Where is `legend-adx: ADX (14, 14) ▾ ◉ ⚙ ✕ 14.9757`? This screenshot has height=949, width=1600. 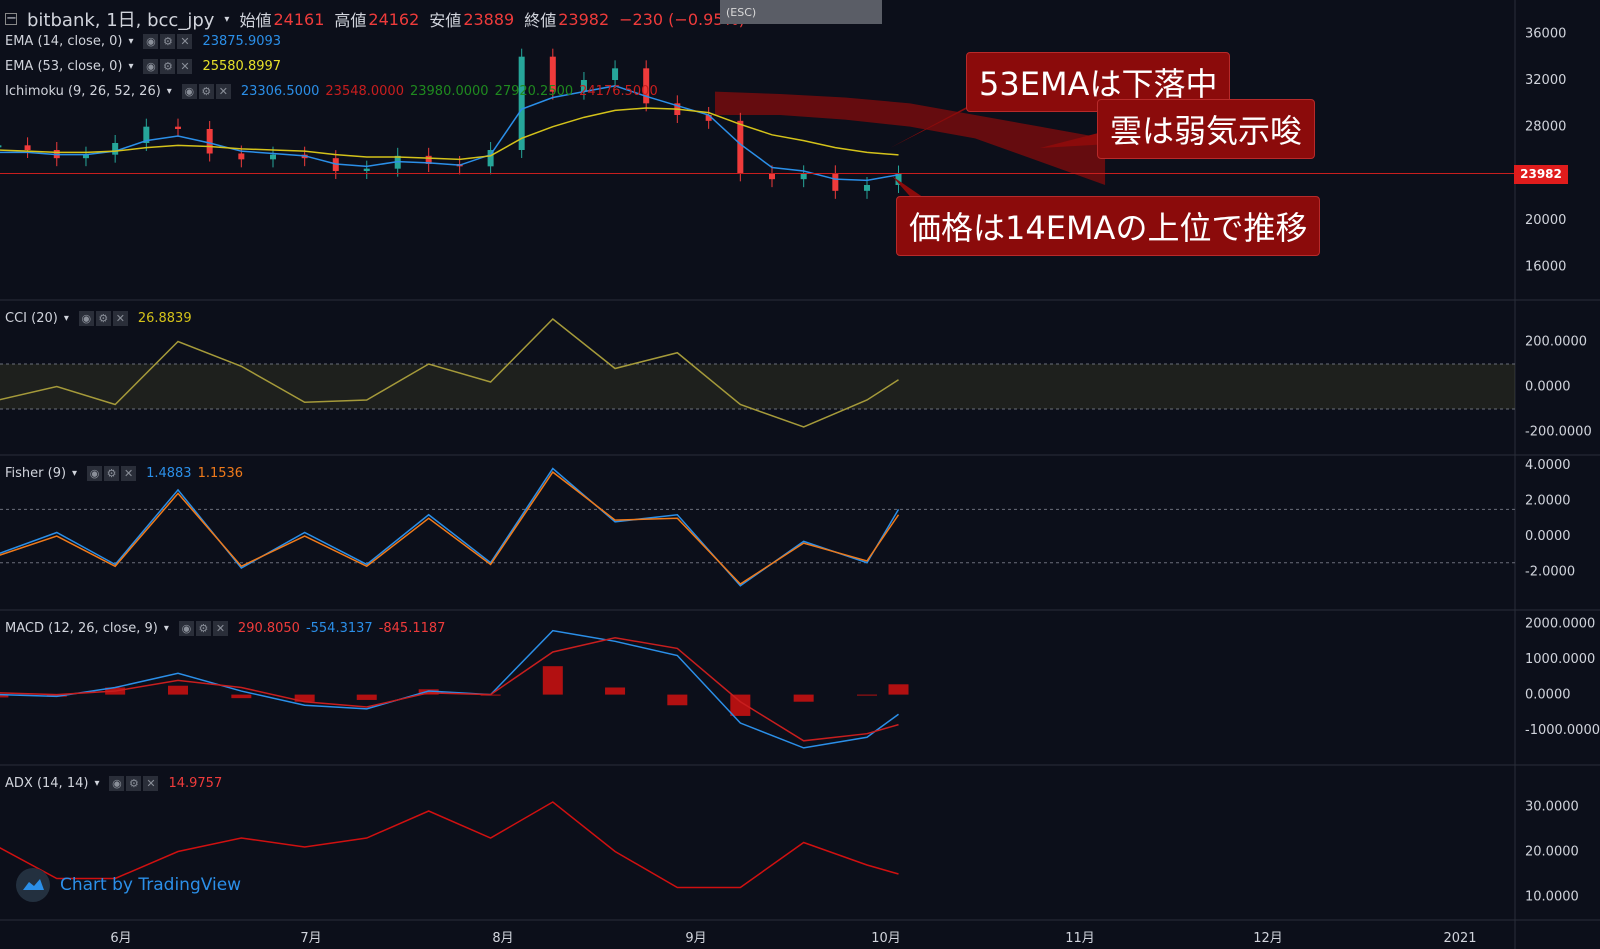
legend-adx: ADX (14, 14) ▾ ◉ ⚙ ✕ 14.9757 is located at coordinates (113, 783).